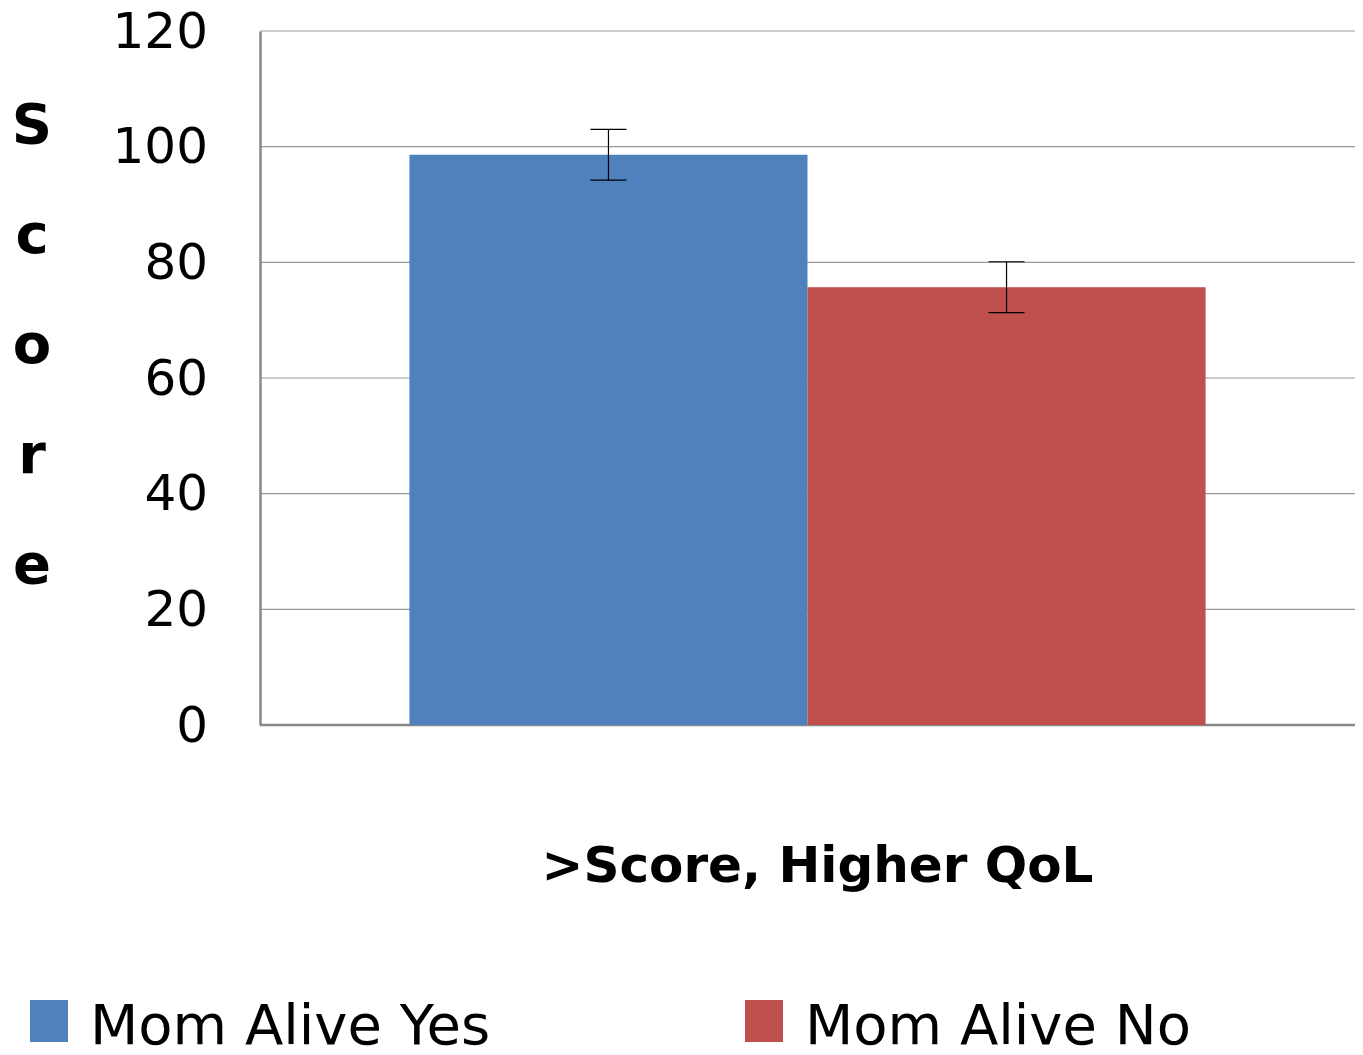 This screenshot has width=1363, height=1055. Describe the element at coordinates (32, 343) in the screenshot. I see `y-axis-title: Score` at that location.